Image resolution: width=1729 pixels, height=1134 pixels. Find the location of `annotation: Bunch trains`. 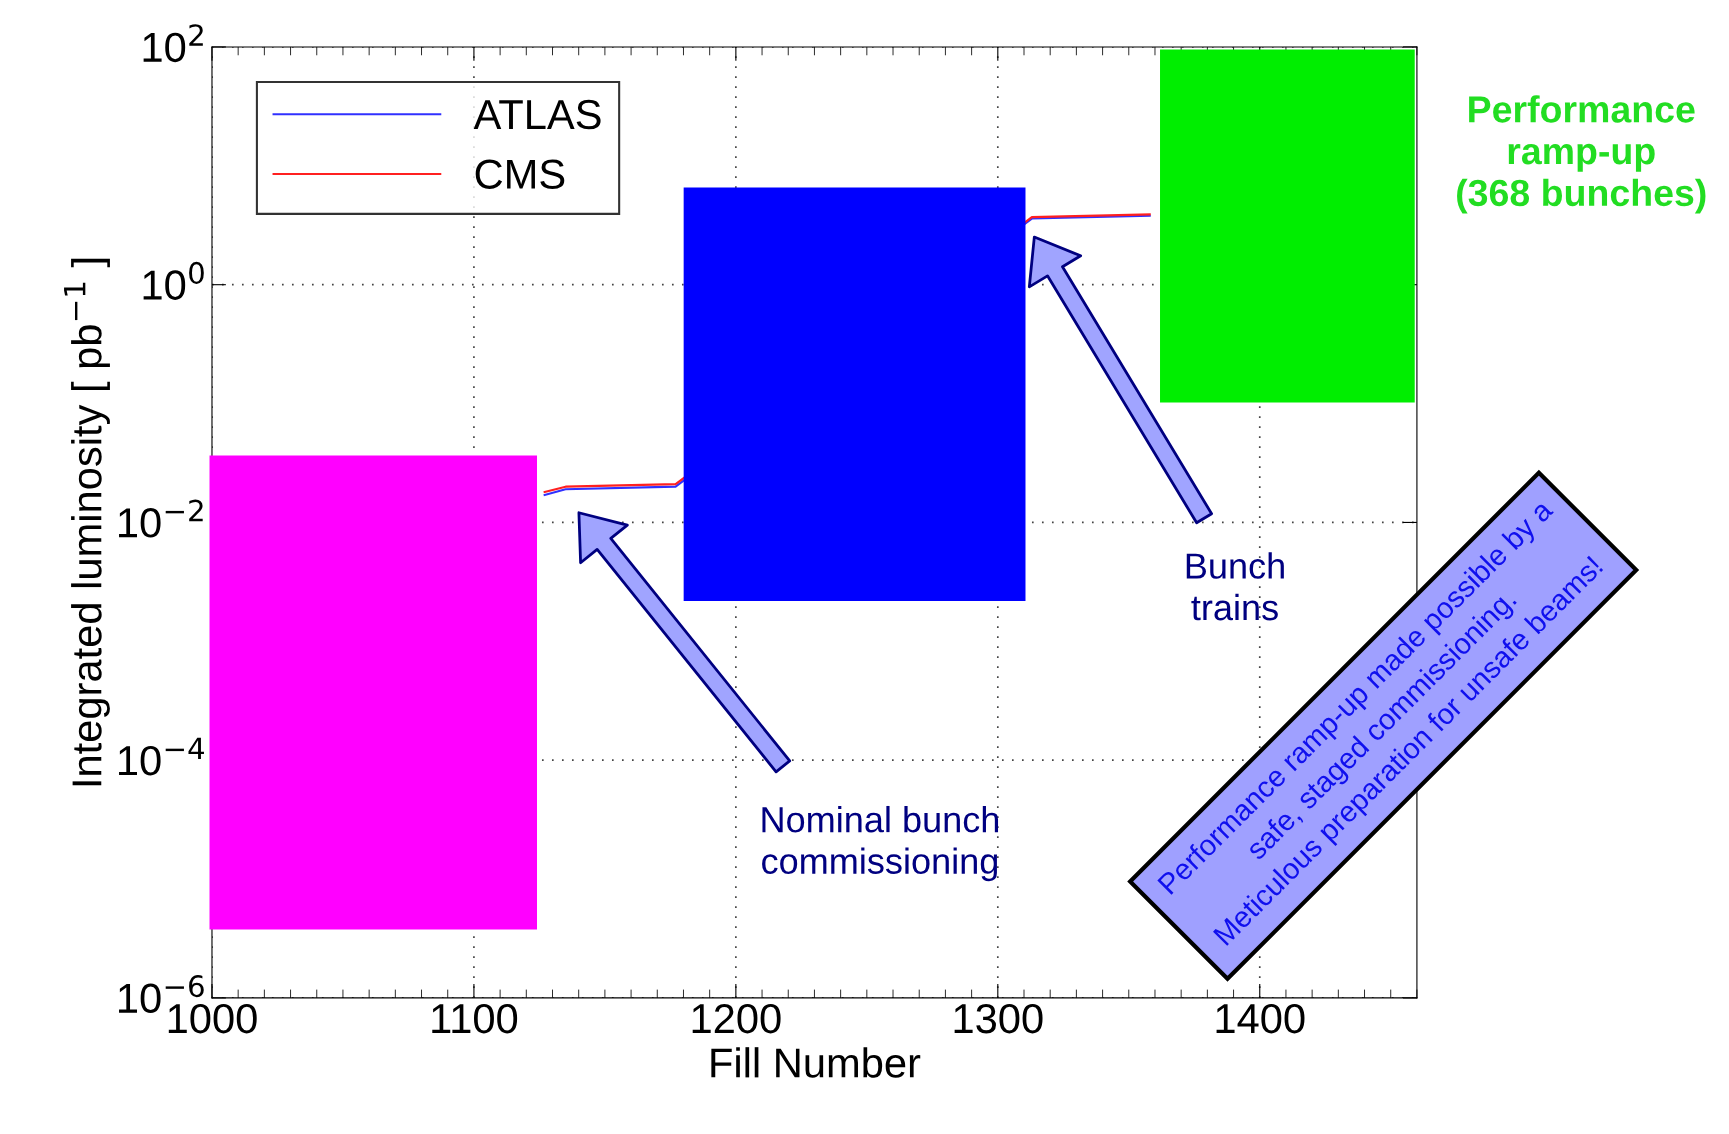

annotation: Bunch trains is located at coordinates (1235, 586).